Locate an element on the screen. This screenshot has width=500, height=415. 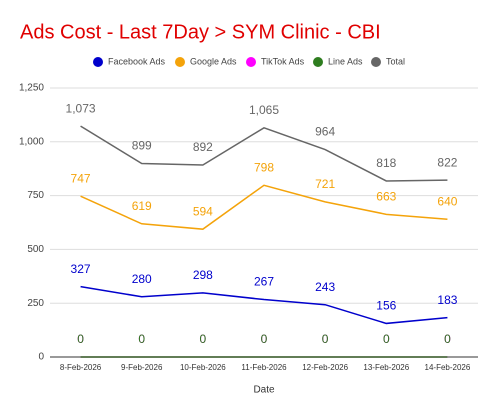
data-label: 899 is located at coordinates (142, 146).